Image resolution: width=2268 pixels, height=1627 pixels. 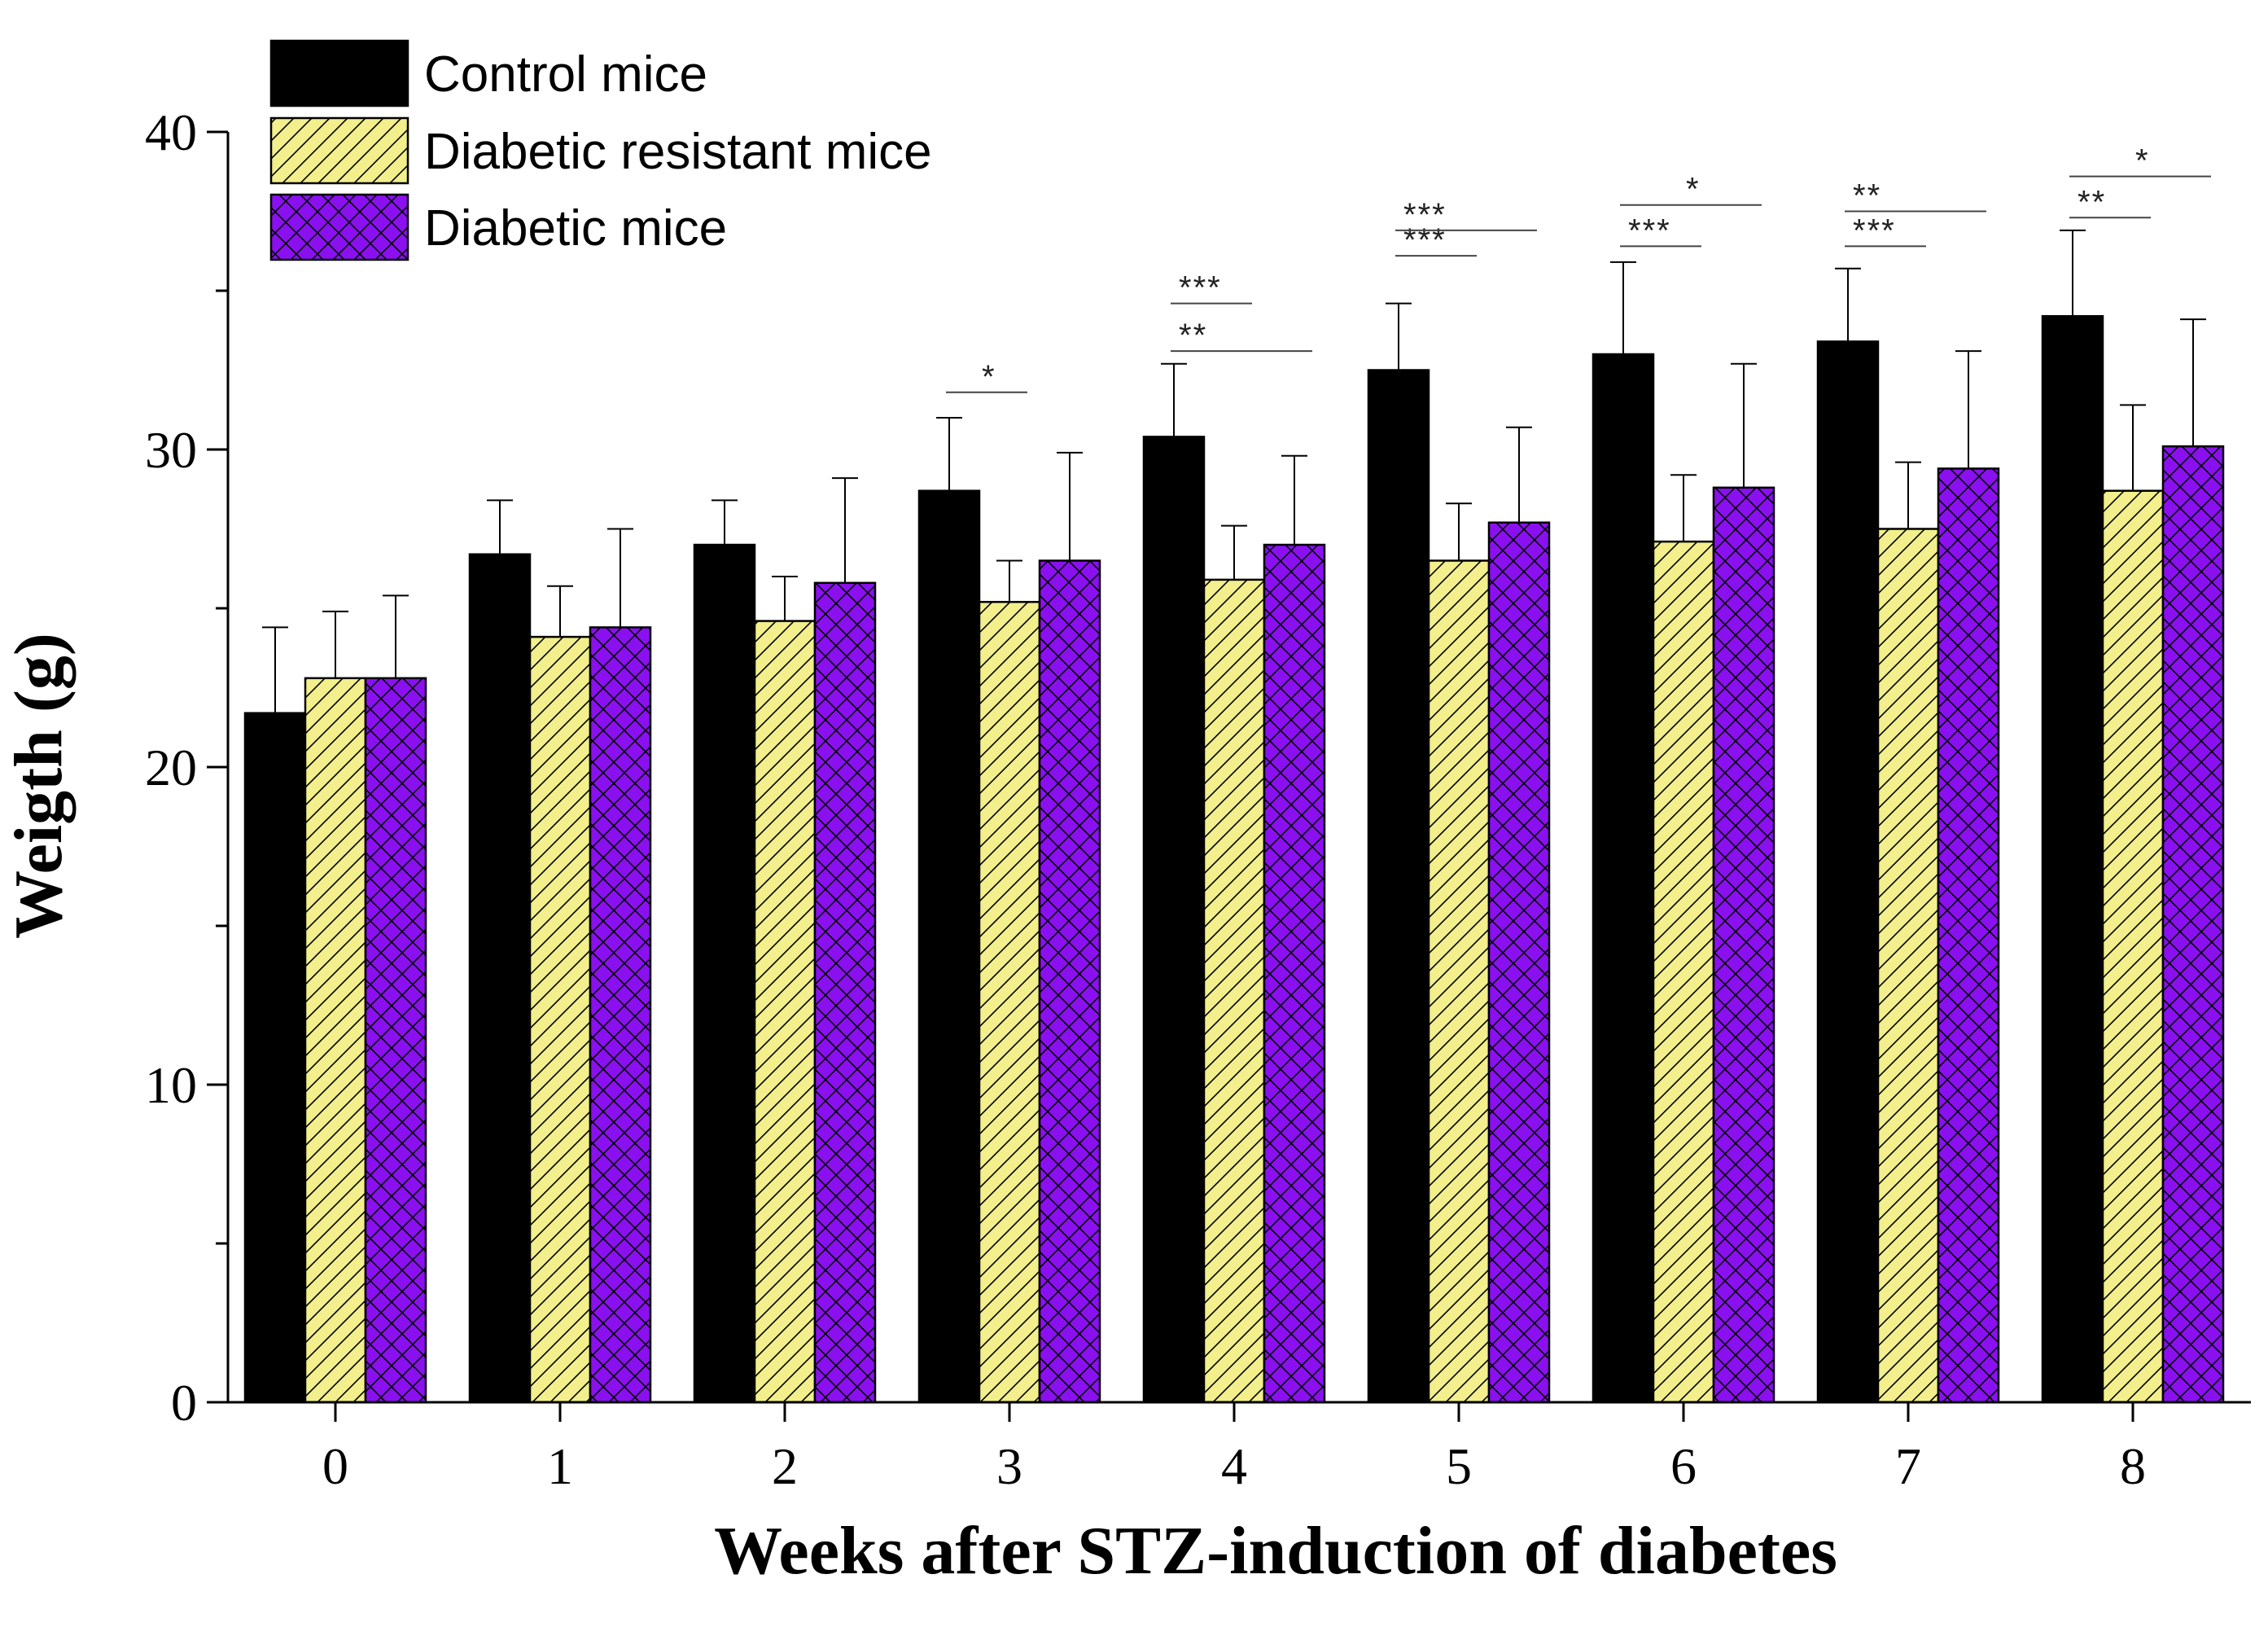 What do you see at coordinates (2133, 946) in the screenshot?
I see `bar-series1-week8` at bounding box center [2133, 946].